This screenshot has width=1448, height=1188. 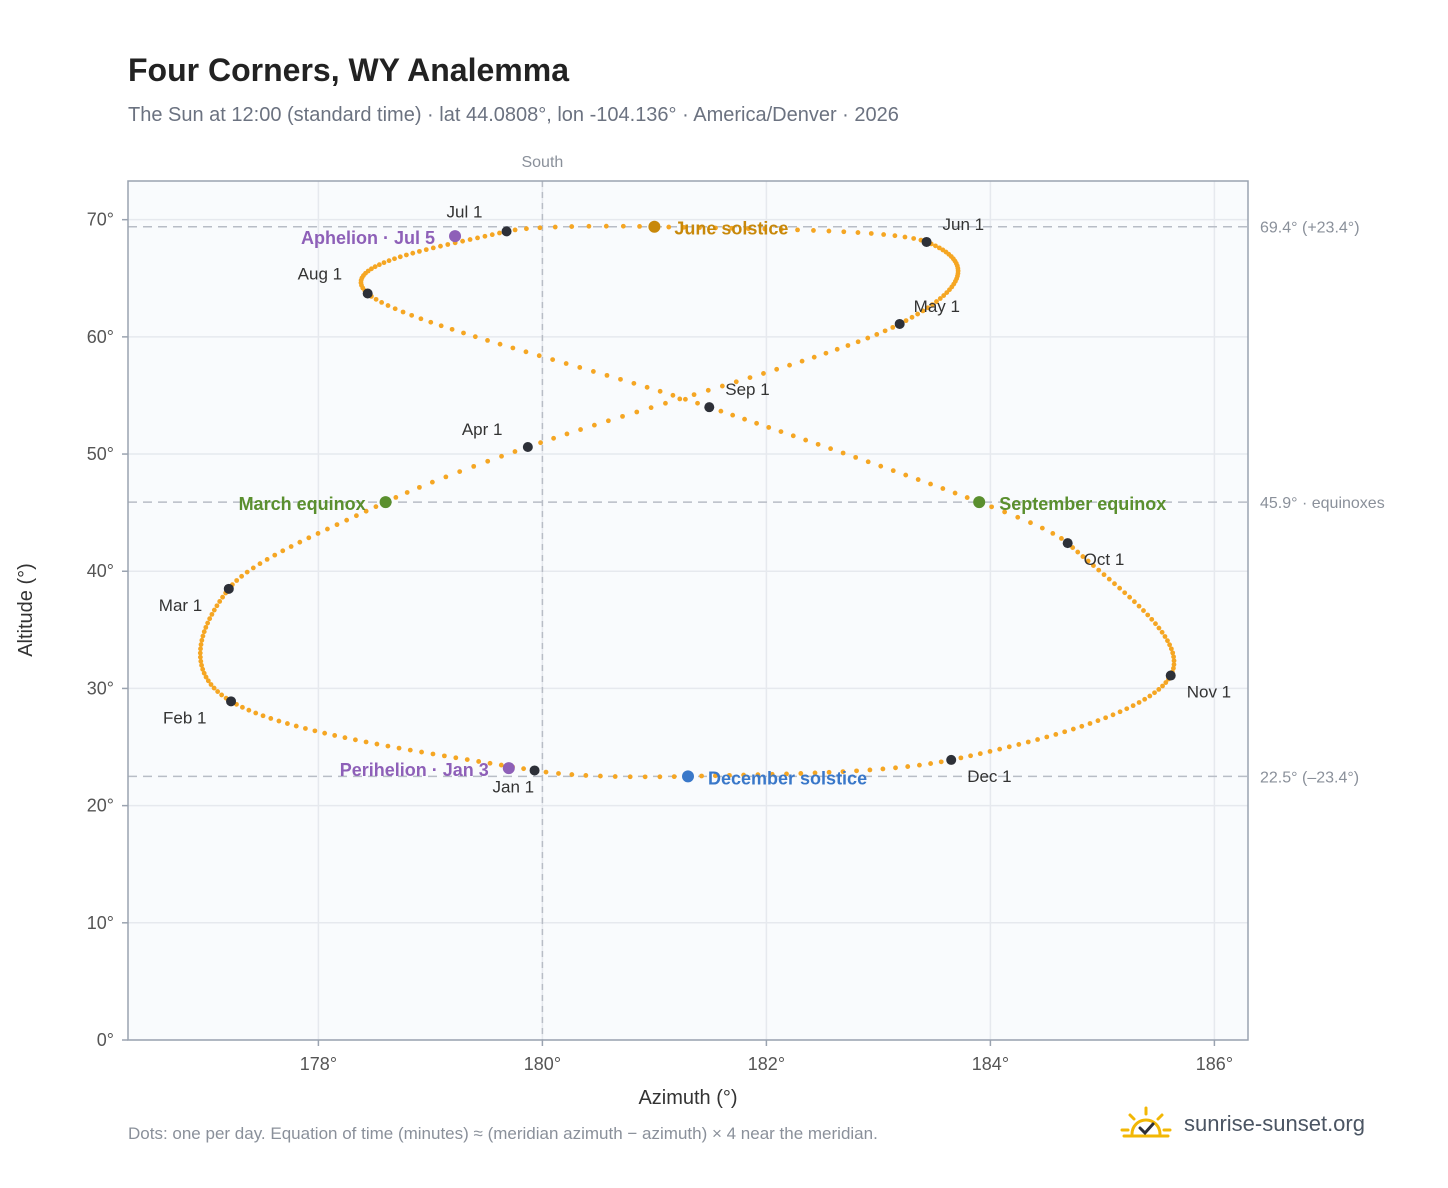 What do you see at coordinates (990, 1064) in the screenshot?
I see `x-tick-label: 184°` at bounding box center [990, 1064].